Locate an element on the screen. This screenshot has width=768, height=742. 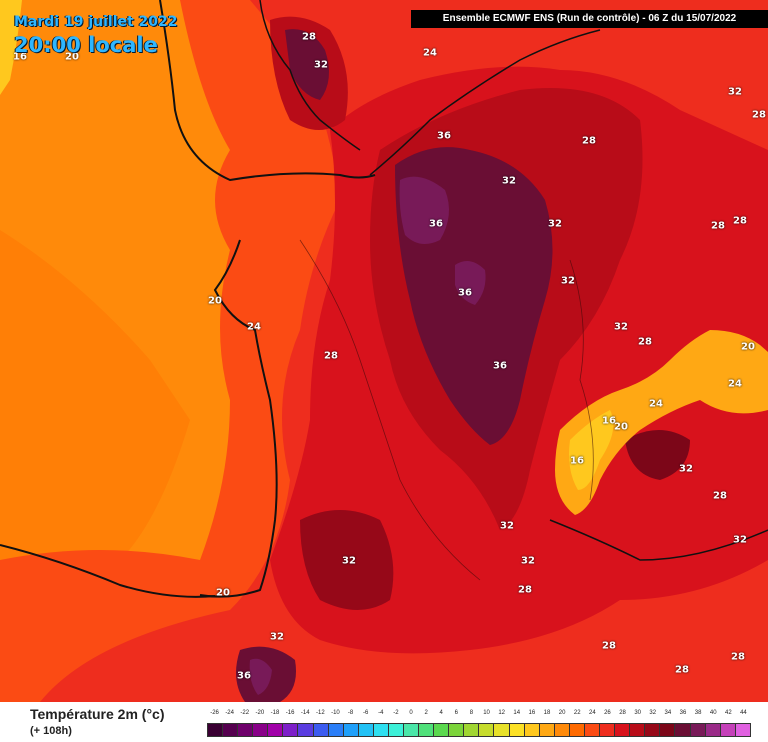
scale-tick-label: -24 is located at coordinates (229, 713).